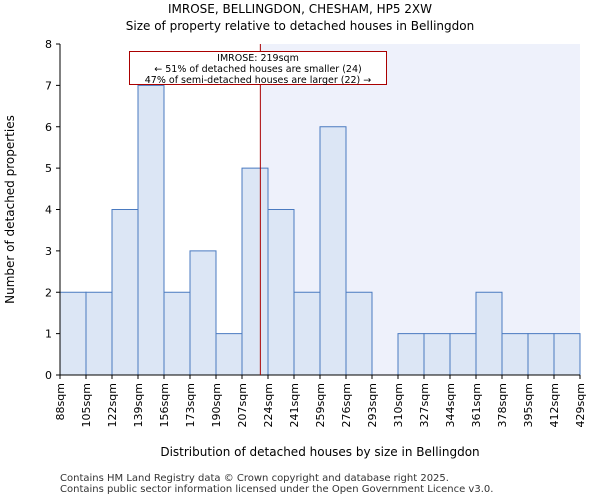  What do you see at coordinates (164, 405) in the screenshot?
I see `x-tick-label-4: 156sqm` at bounding box center [164, 405].